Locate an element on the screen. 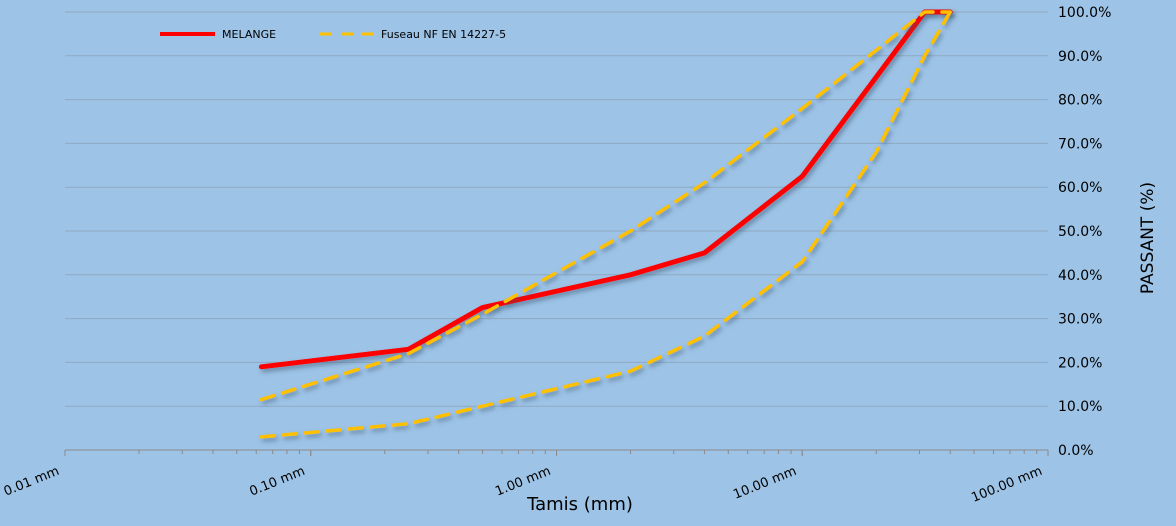 The image size is (1176, 526). x-tick-label: 10.00 mm is located at coordinates (764, 483).